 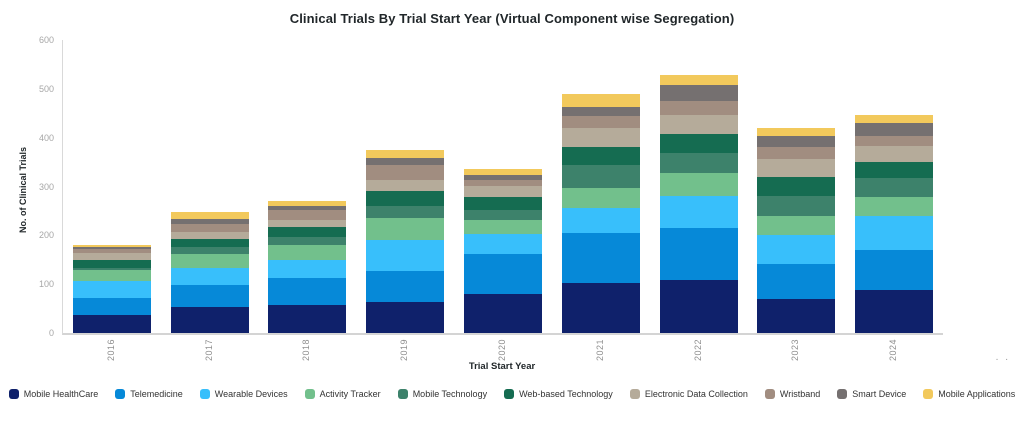 What do you see at coordinates (871, 394) in the screenshot?
I see `legend-item: Smart Device` at bounding box center [871, 394].